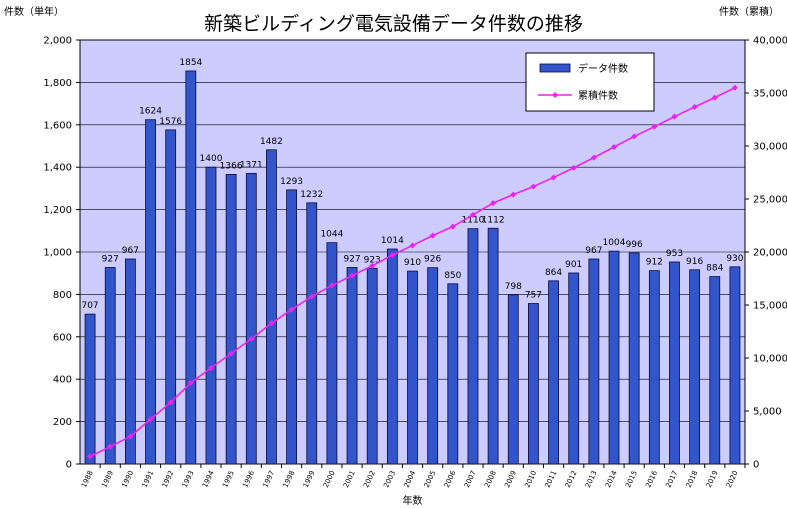 The image size is (787, 508). What do you see at coordinates (430, 479) in the screenshot?
I see `x-tick-label: 2005` at bounding box center [430, 479].